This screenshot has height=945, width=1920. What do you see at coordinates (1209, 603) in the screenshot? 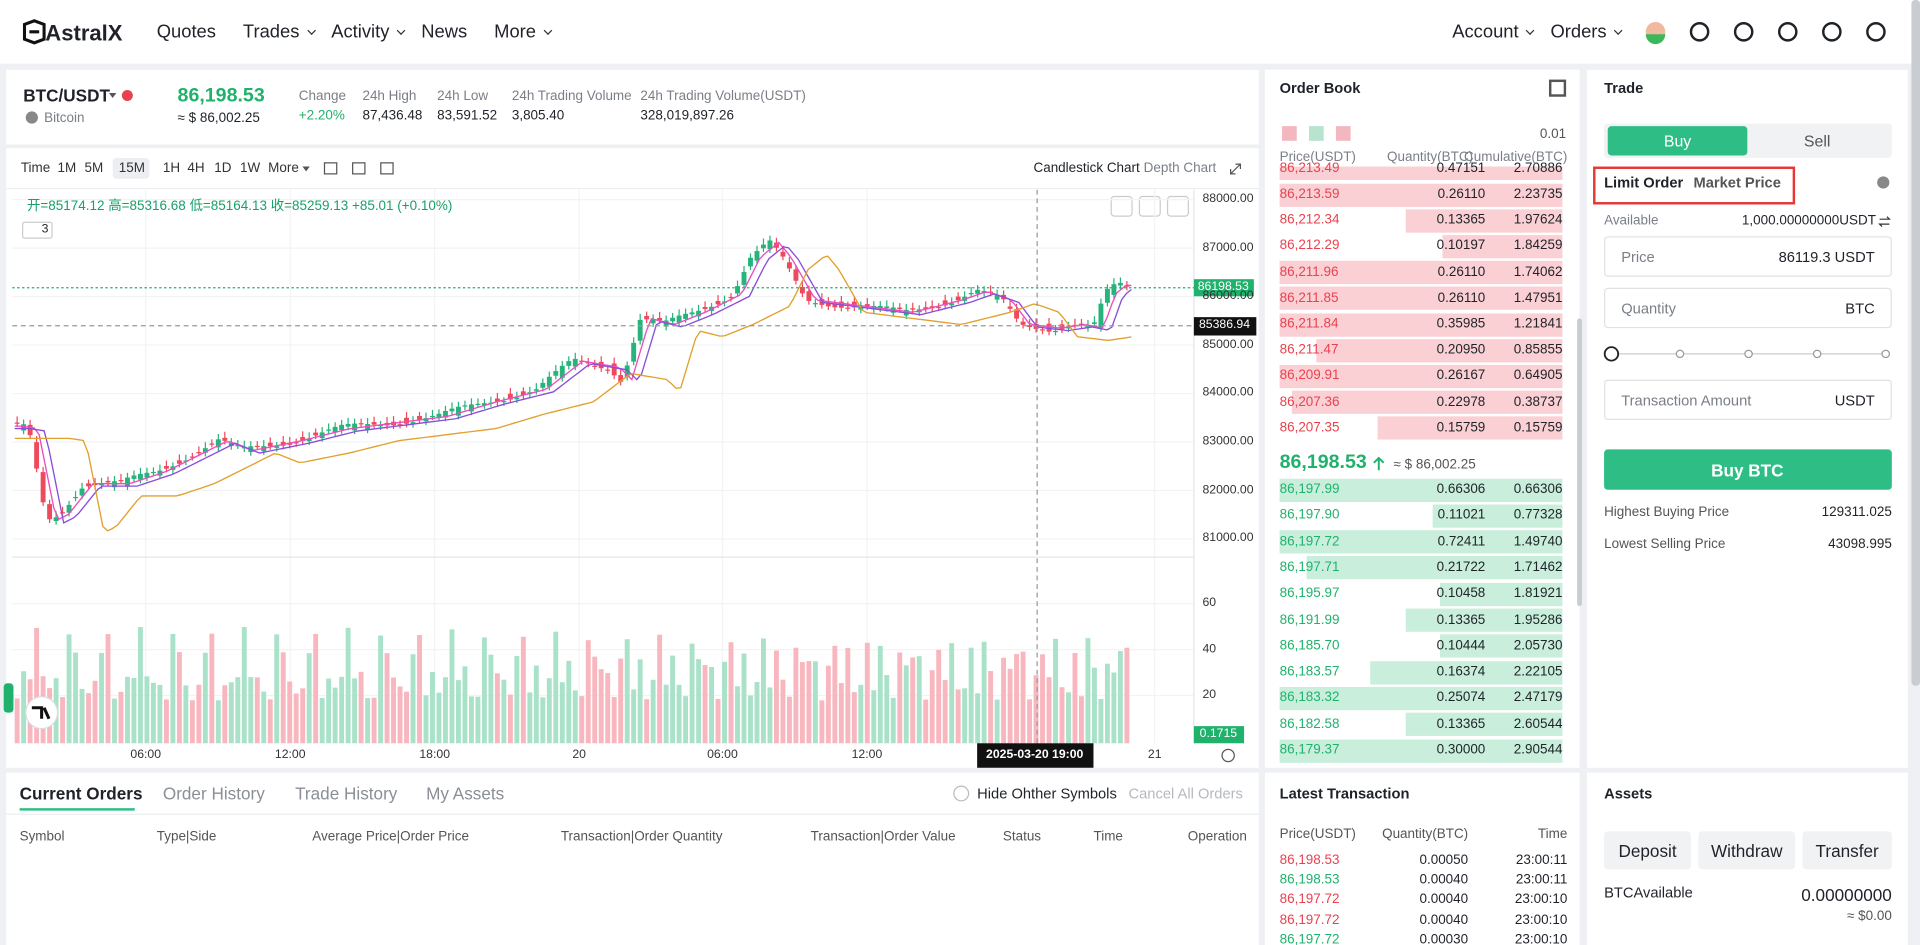
I see `volume-tick: 60` at bounding box center [1209, 603].